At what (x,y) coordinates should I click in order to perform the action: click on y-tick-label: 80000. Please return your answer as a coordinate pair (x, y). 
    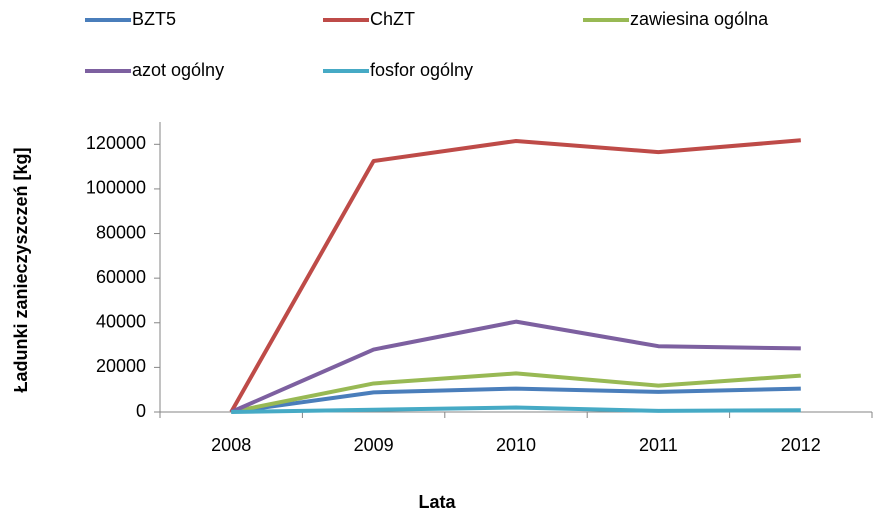
    Looking at the image, I should click on (121, 232).